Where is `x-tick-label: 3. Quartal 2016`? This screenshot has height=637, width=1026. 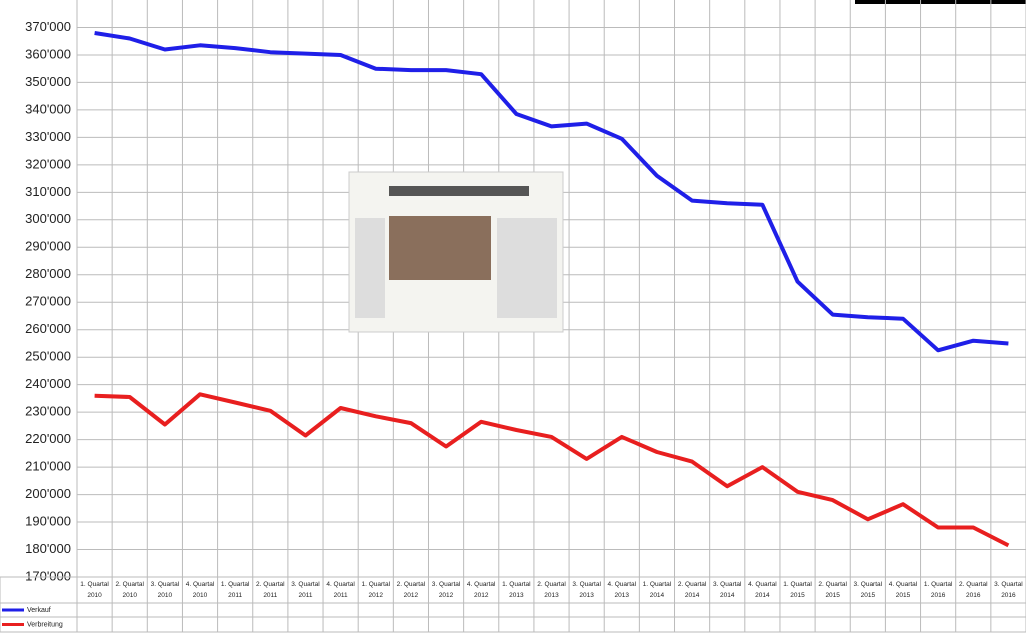
x-tick-label: 3. Quartal 2016 is located at coordinates (1008, 590).